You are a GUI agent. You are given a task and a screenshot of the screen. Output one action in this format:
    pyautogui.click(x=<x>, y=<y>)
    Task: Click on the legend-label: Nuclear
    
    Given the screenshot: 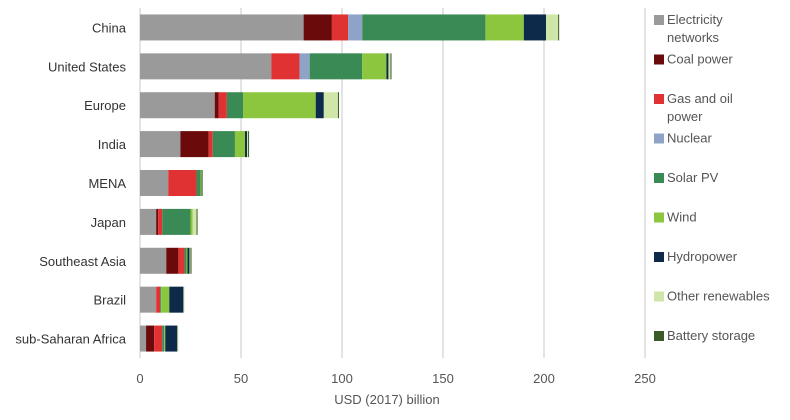 What is the action you would take?
    pyautogui.click(x=689, y=138)
    